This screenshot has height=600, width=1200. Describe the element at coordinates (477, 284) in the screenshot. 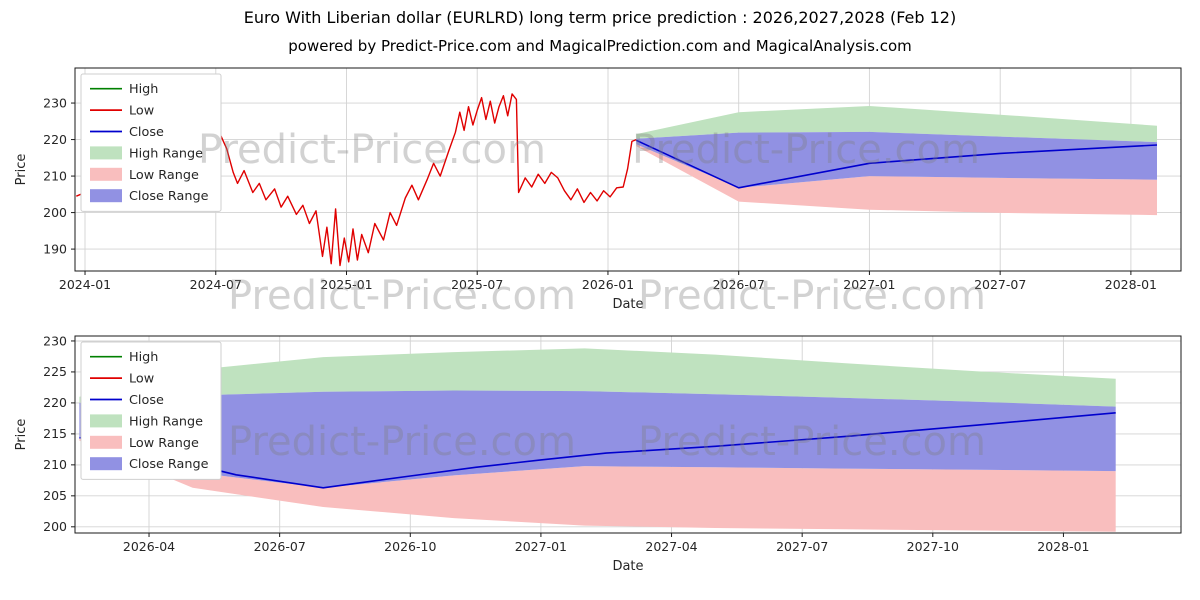

I see `x-tick-label: 2025-07` at that location.